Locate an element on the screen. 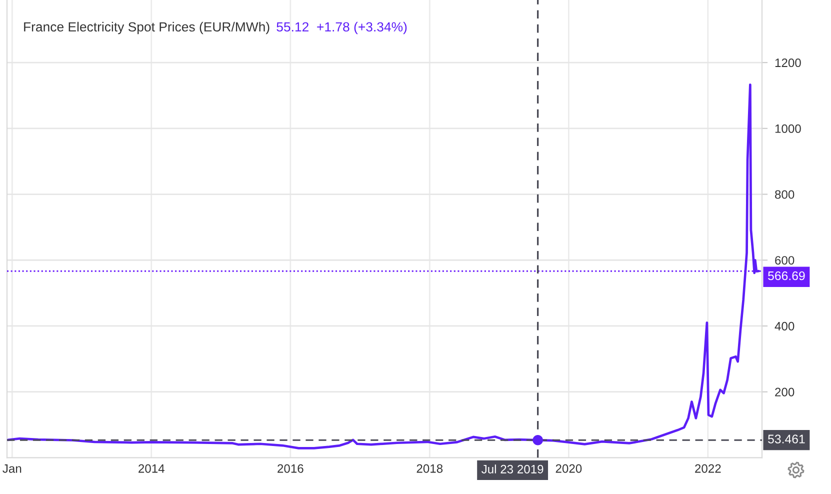 This screenshot has width=831, height=494. text: France Electricity Spot Prices (EUR/MWh) is located at coordinates (147, 28).